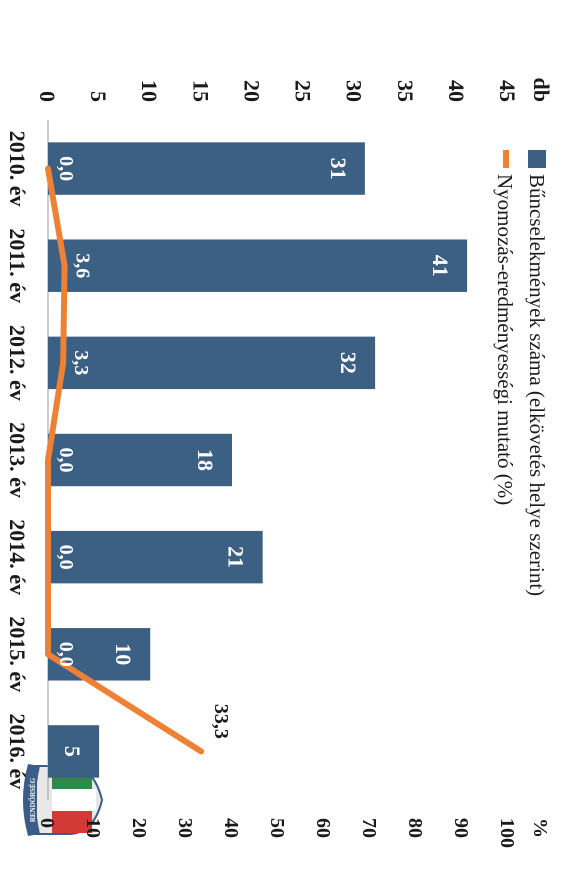  Describe the element at coordinates (98, 96) in the screenshot. I see `left-axis-tick-label: 5` at that location.